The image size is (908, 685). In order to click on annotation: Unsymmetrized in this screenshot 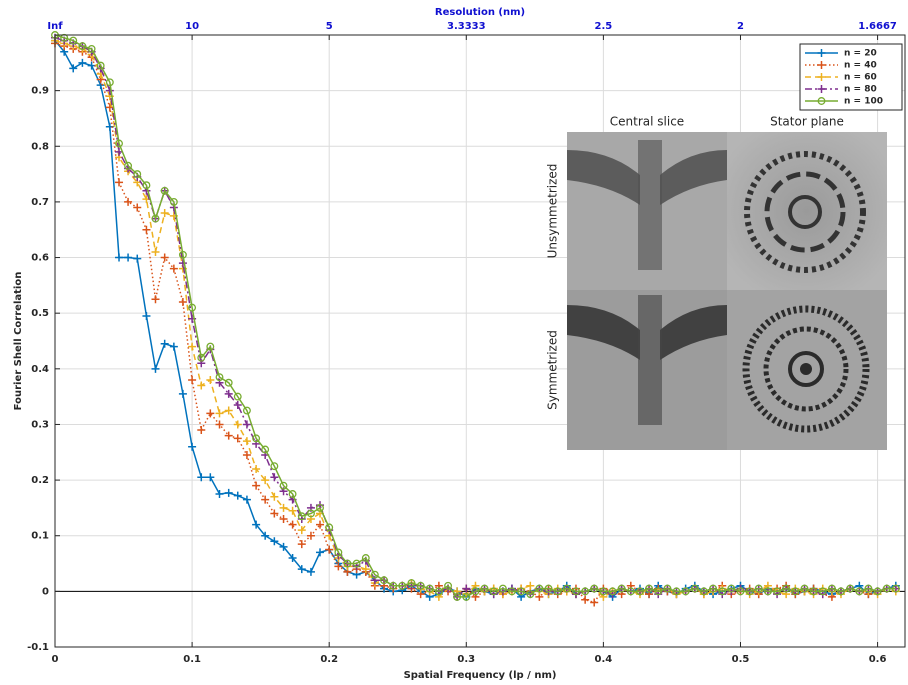, I will do `click(553, 211)`.